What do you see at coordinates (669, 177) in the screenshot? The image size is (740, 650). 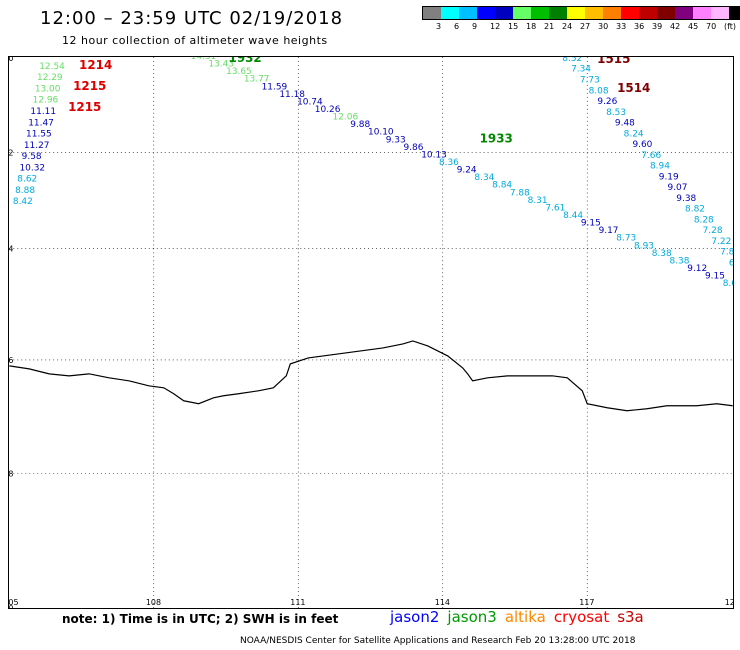 I see `wave-height-label: 9.19` at bounding box center [669, 177].